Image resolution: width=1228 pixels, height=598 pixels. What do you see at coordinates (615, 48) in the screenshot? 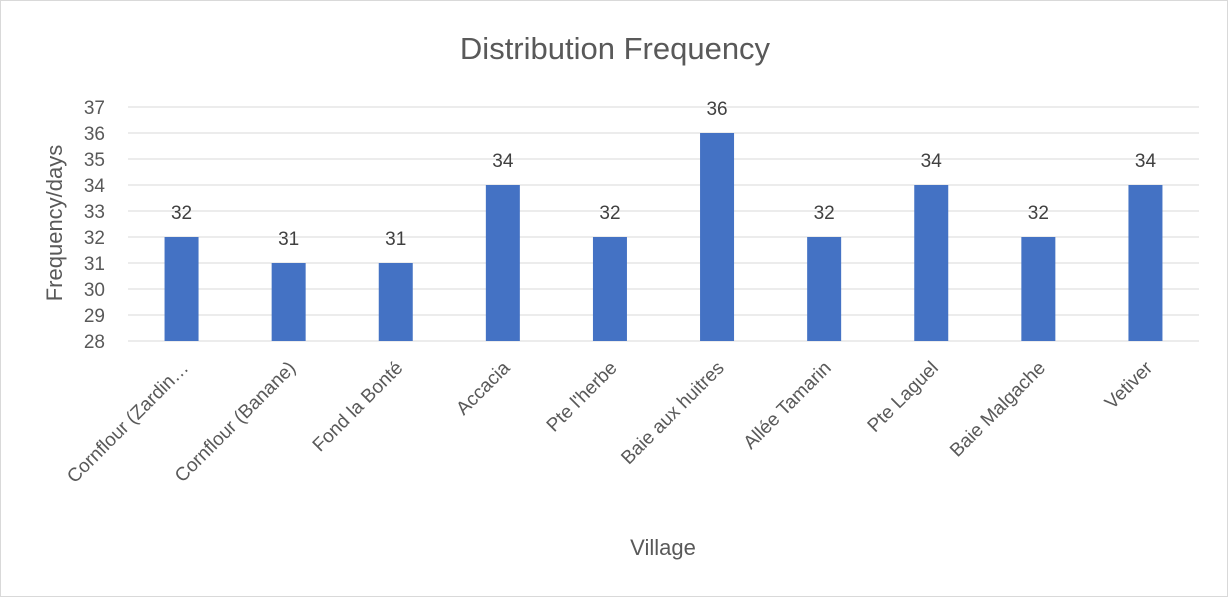
I see `chart-title: Distribution Frequency` at bounding box center [615, 48].